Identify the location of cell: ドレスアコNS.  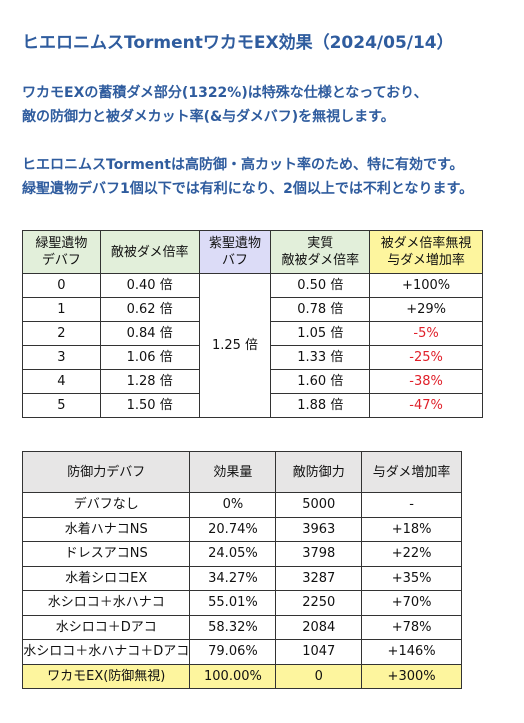
(106, 554).